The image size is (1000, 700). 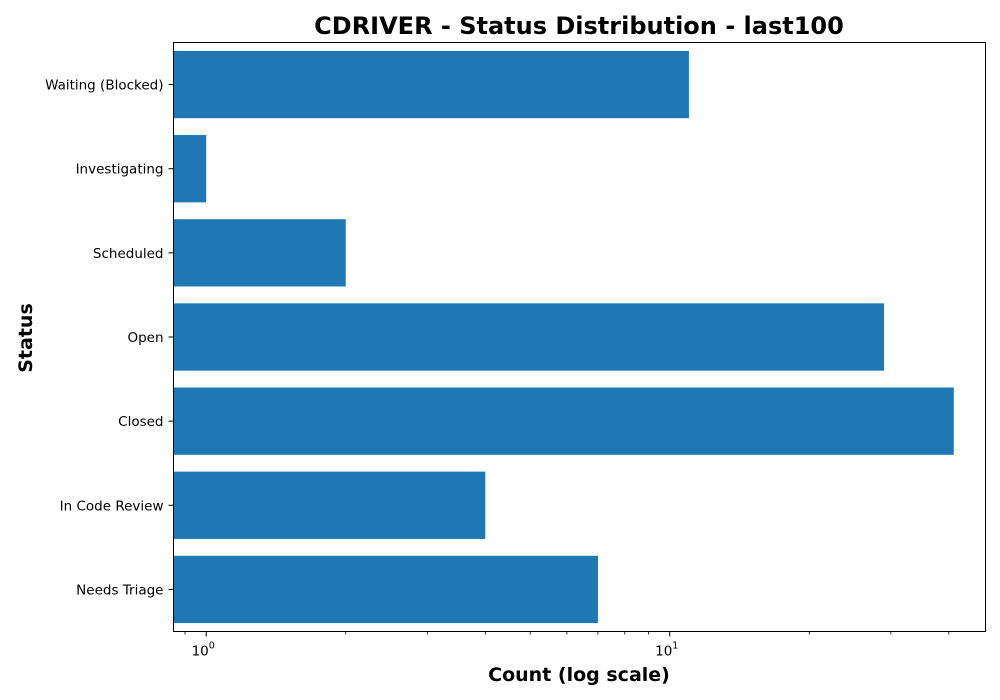 What do you see at coordinates (529, 337) in the screenshot?
I see `bar-open` at bounding box center [529, 337].